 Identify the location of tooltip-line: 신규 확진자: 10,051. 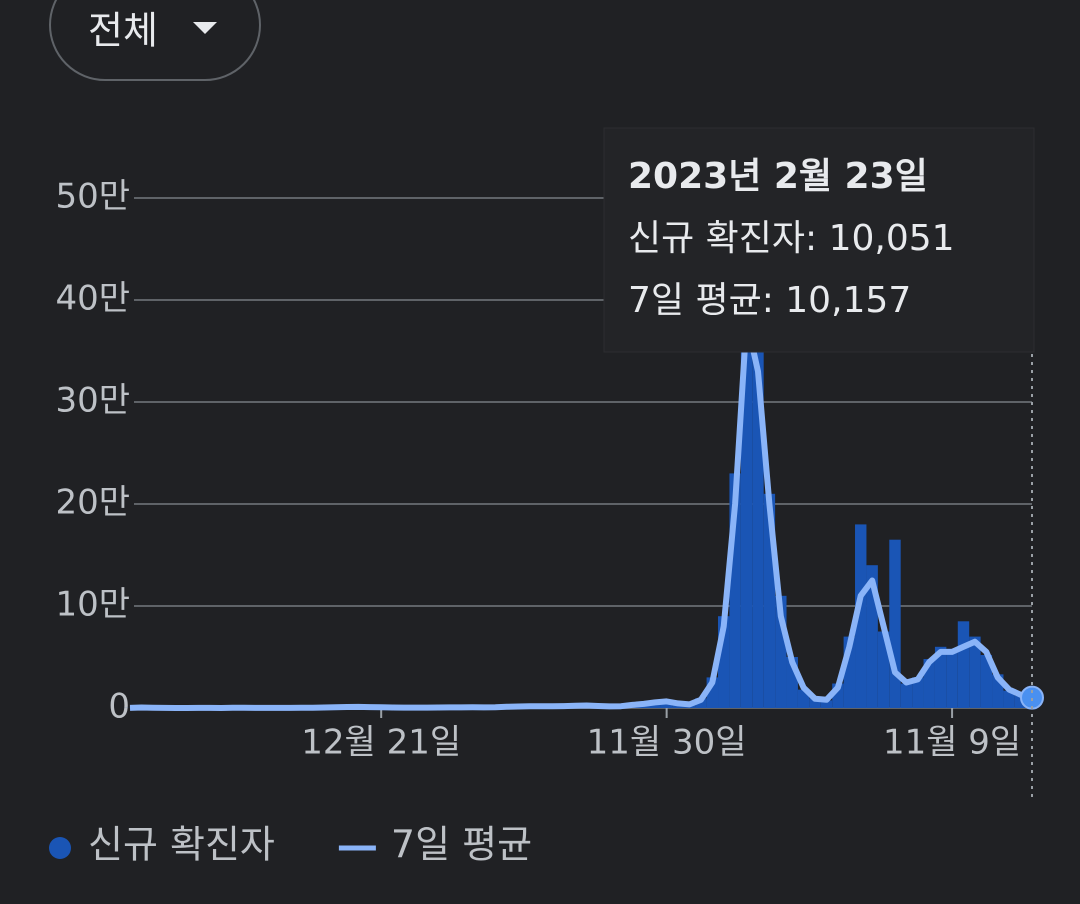
(791, 238).